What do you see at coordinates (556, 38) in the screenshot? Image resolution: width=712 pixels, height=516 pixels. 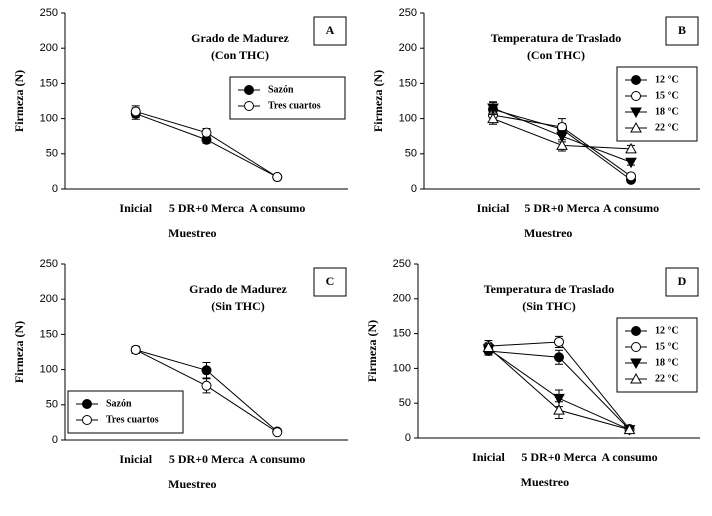 I see `chart-title: Temperatura de Traslado` at bounding box center [556, 38].